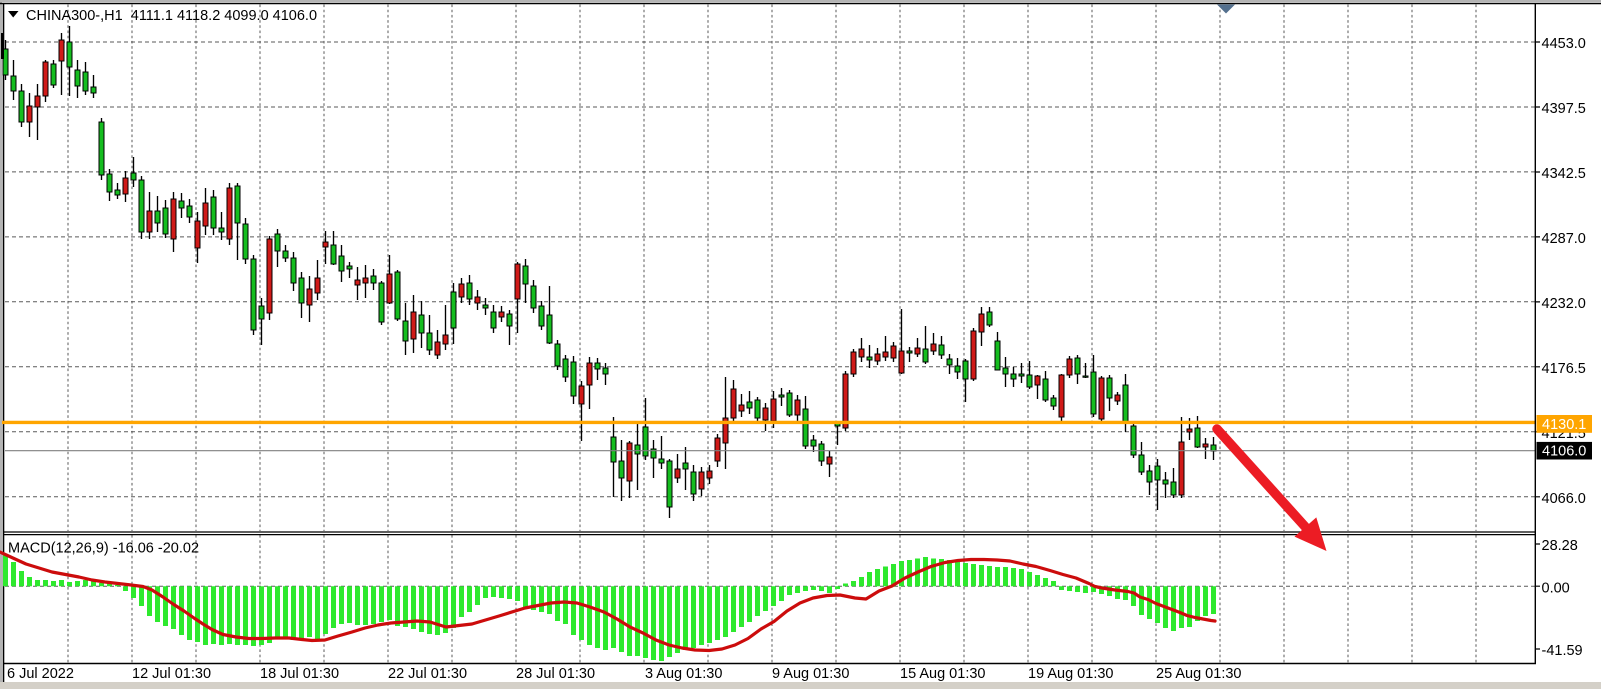 This screenshot has height=689, width=1601. Describe the element at coordinates (427, 674) in the screenshot. I see `svg-text: 22 Jul 01:30` at that location.